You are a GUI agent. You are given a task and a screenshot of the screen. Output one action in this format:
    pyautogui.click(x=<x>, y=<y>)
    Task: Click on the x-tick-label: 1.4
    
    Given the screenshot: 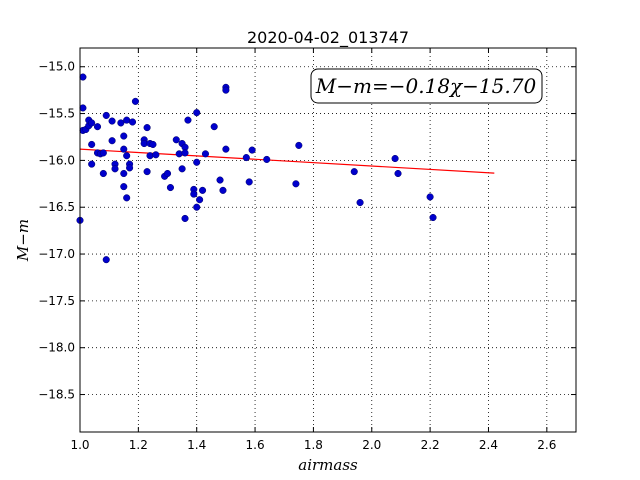 What is the action you would take?
    pyautogui.click(x=196, y=445)
    